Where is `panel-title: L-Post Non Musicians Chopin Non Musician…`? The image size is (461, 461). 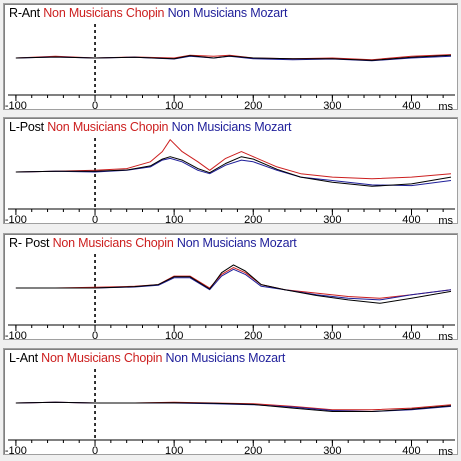
panel-title: L-Post Non Musicians Chopin Non Musician… is located at coordinates (150, 127).